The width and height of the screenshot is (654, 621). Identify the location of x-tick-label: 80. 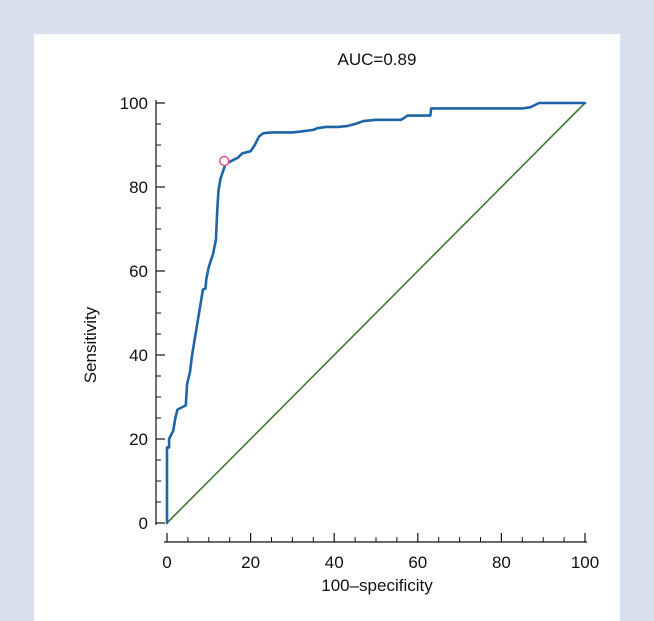
(501, 562).